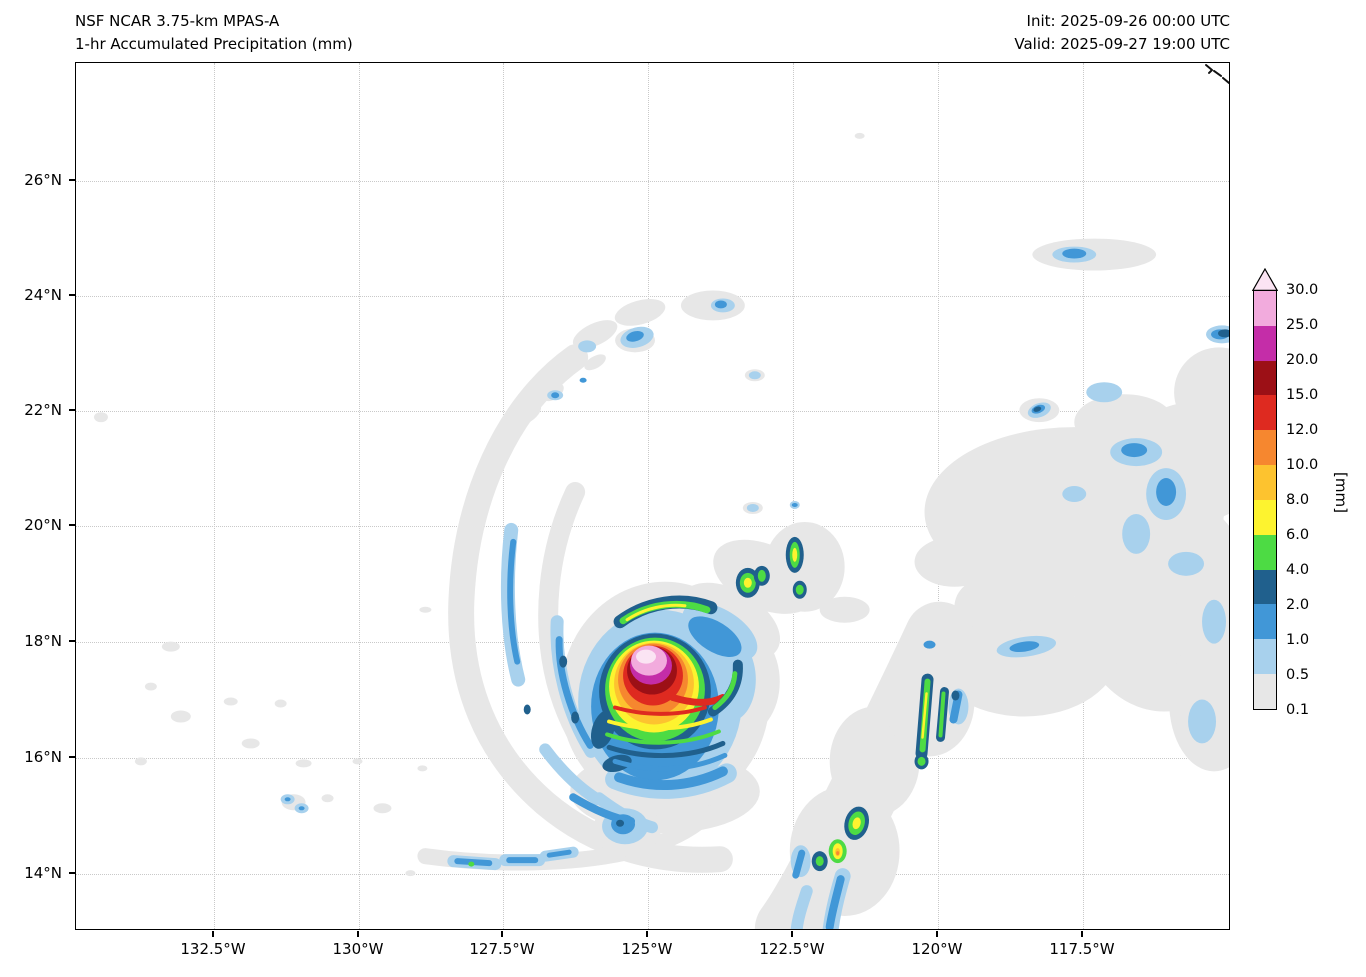 This screenshot has width=1366, height=977. What do you see at coordinates (43, 757) in the screenshot?
I see `y-tick-label: 16°N` at bounding box center [43, 757].